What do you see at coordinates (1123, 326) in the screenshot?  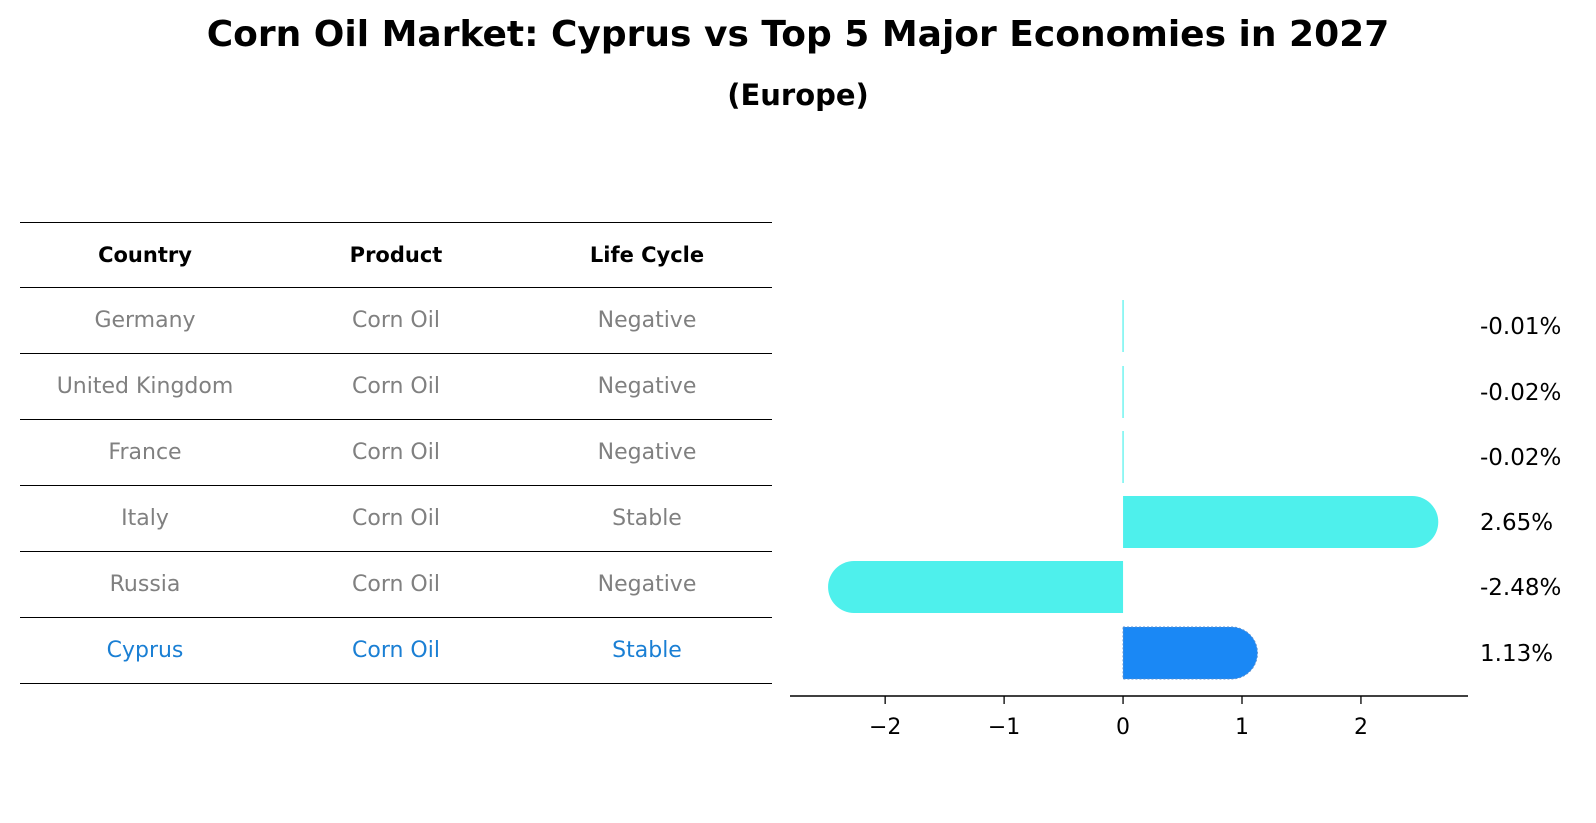 I see `bar-germany` at bounding box center [1123, 326].